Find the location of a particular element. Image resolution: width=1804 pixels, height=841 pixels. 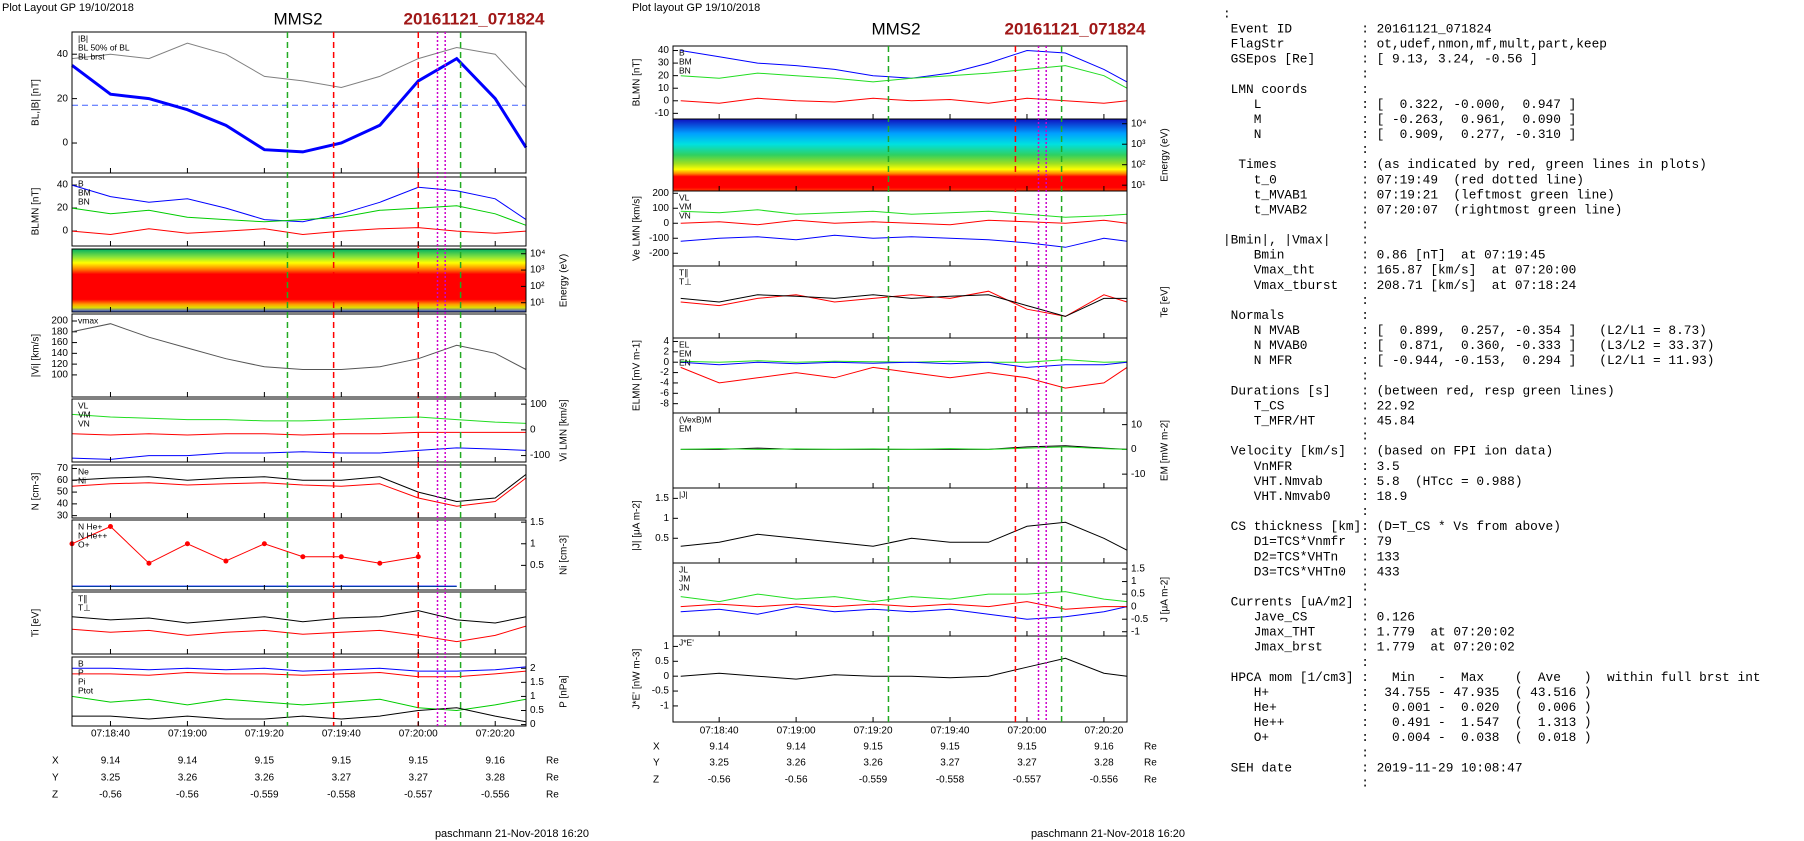

y-tick-label: 0.5 is located at coordinates (662, 538).